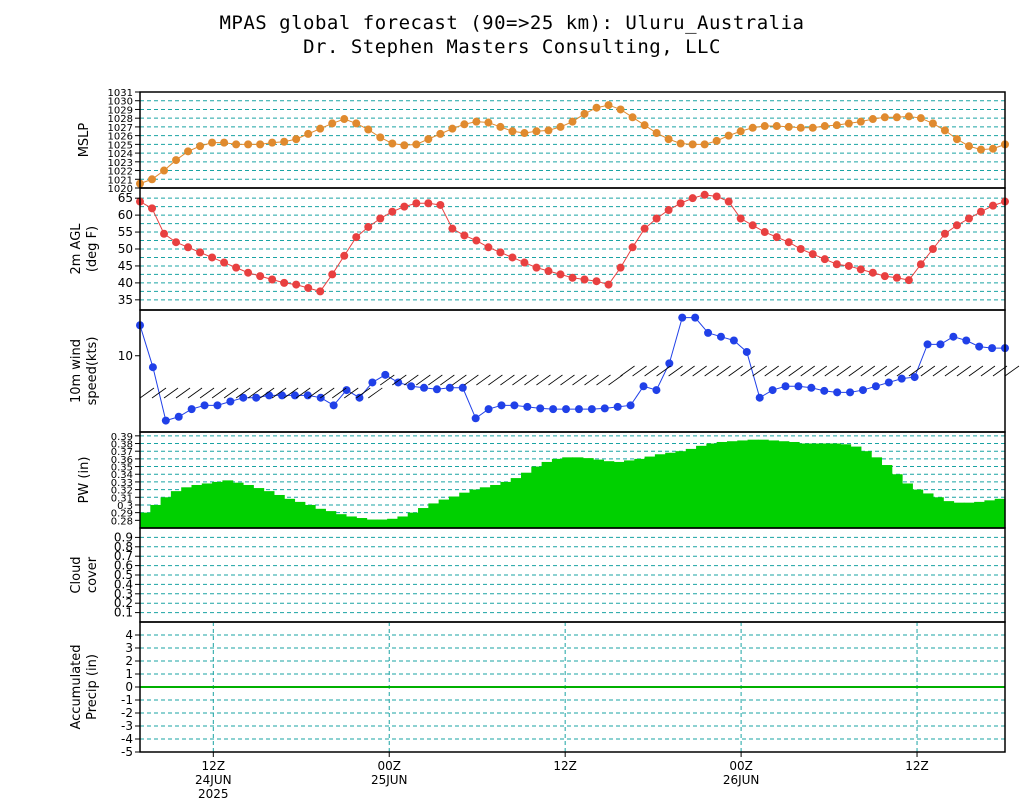  Describe the element at coordinates (125, 506) in the screenshot. I see `pw-ytick-label: 0.3` at that location.